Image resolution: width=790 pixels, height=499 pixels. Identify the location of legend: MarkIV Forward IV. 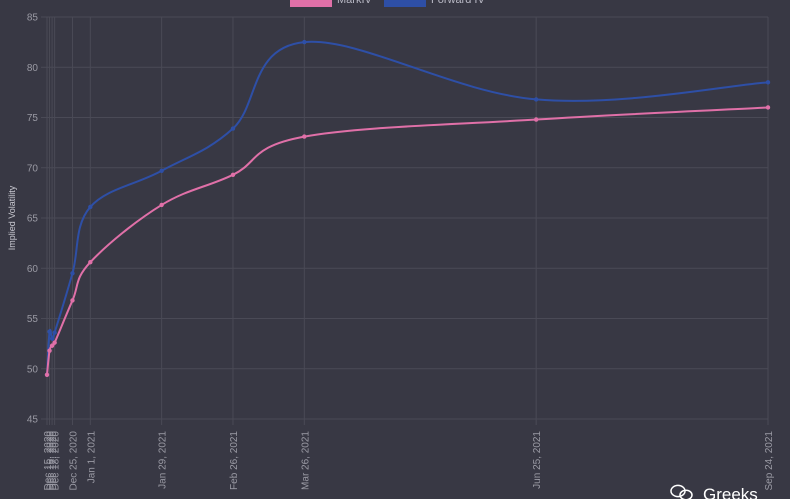
(387, 3).